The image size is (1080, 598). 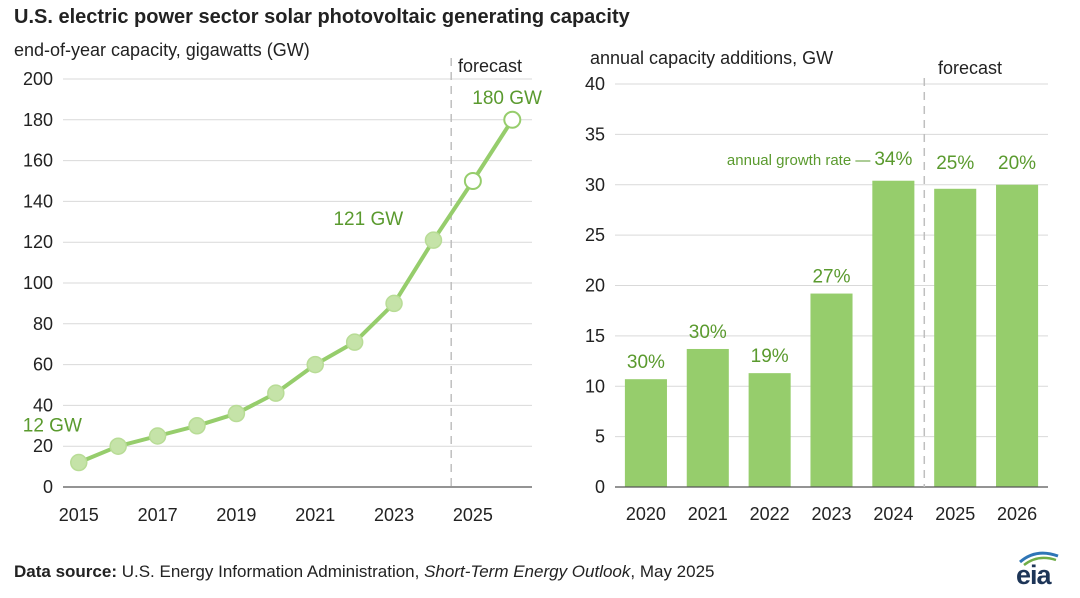 What do you see at coordinates (43, 446) in the screenshot?
I see `line-chart-y-tick-label: 20` at bounding box center [43, 446].